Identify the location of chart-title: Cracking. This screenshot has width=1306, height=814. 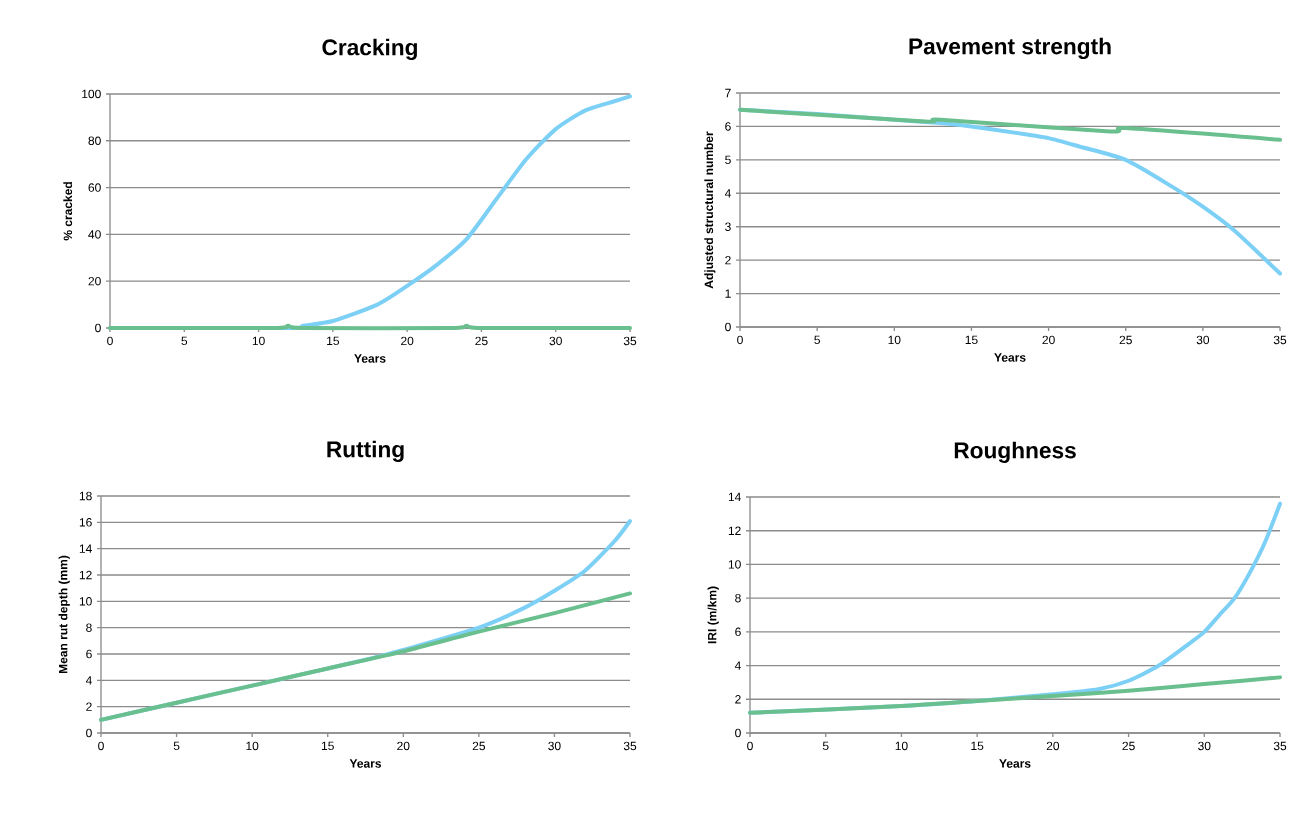
(369, 49).